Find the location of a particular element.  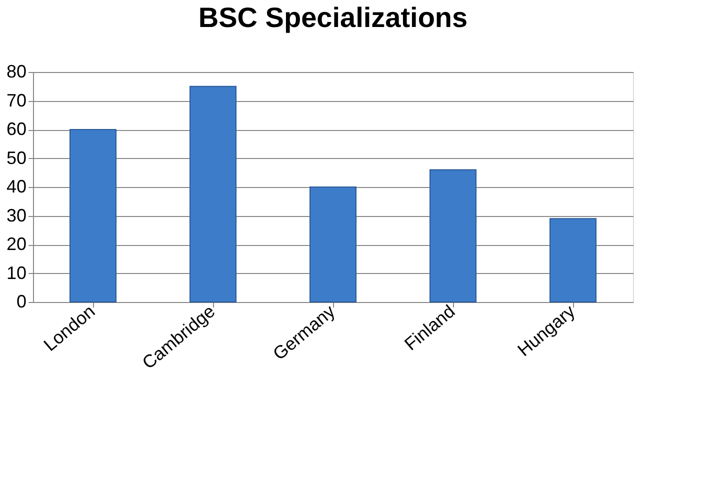

chart-title: BSC Specializations is located at coordinates (333, 17).